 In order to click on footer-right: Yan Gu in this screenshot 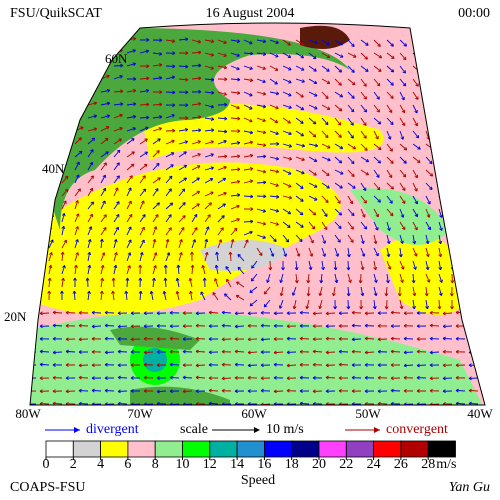, I will do `click(469, 487)`.